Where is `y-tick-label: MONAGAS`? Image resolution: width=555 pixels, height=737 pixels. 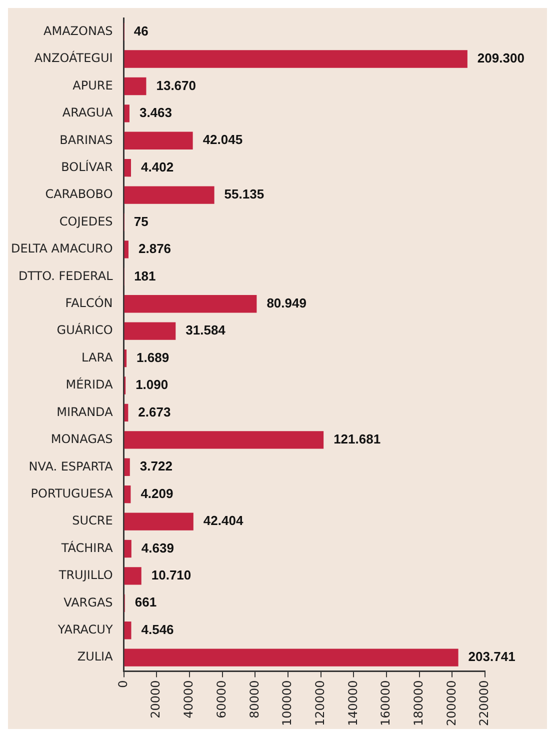 y-tick-label: MONAGAS is located at coordinates (81, 439).